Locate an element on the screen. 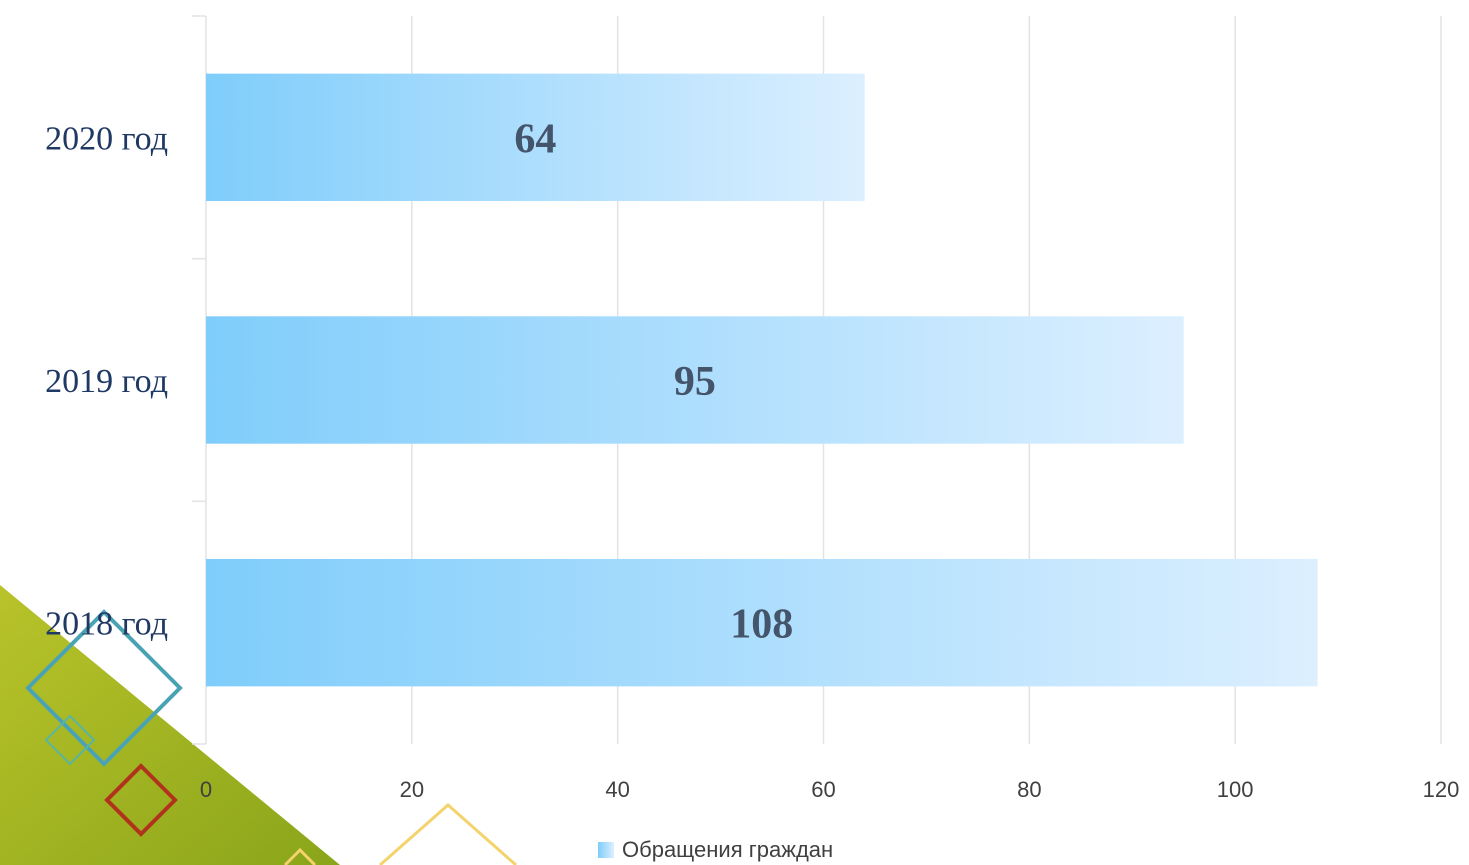 This screenshot has width=1469, height=865. x-tick-label: 40 is located at coordinates (617, 789).